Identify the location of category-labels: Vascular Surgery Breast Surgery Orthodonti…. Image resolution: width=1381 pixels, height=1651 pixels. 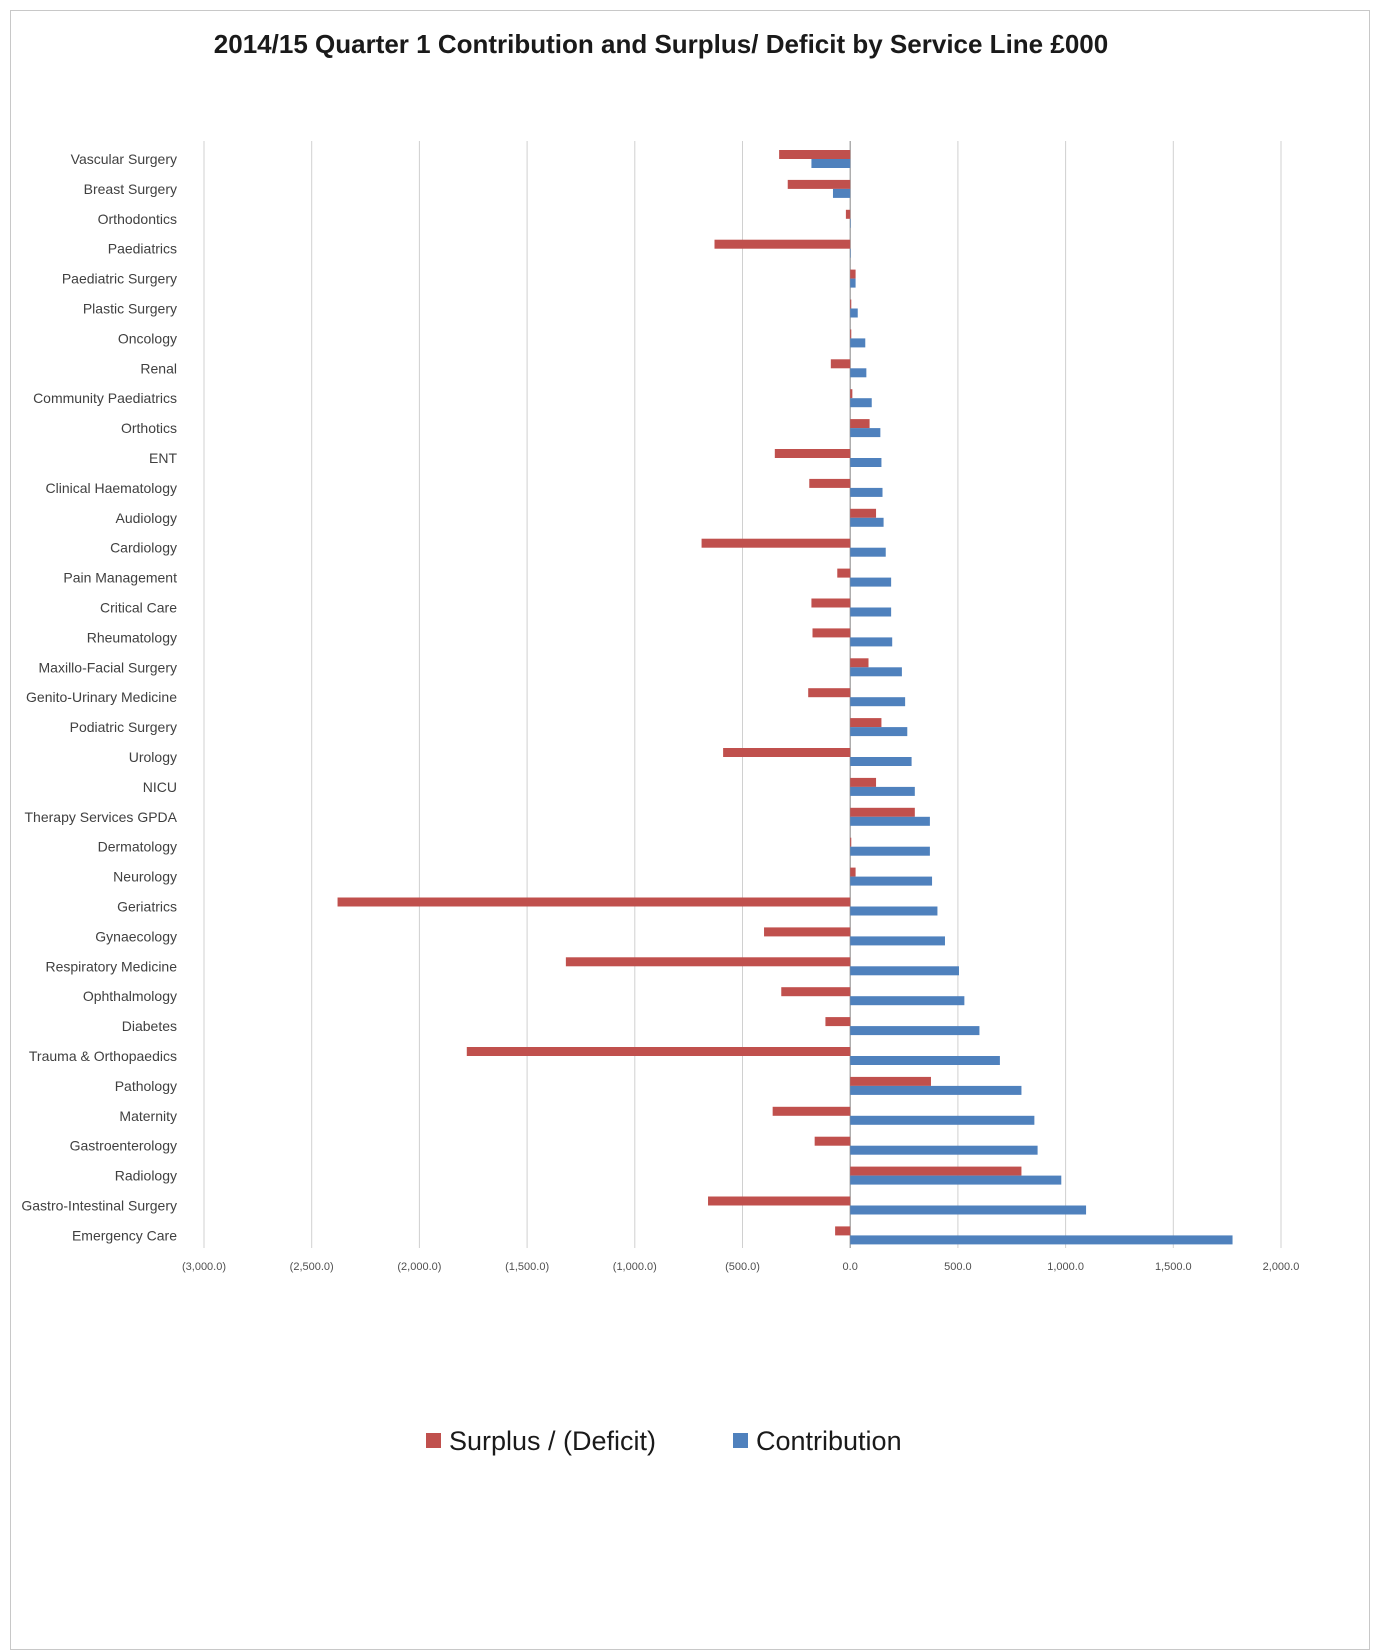
(99, 697).